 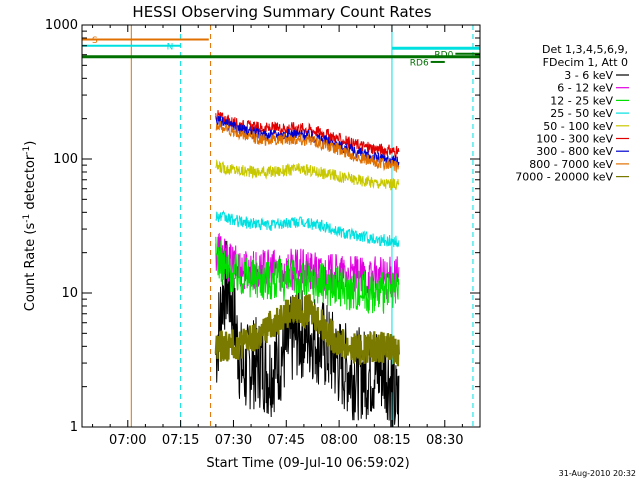 I want to click on legend-header-2: FDecim 1, Att 0, so click(x=585, y=62).